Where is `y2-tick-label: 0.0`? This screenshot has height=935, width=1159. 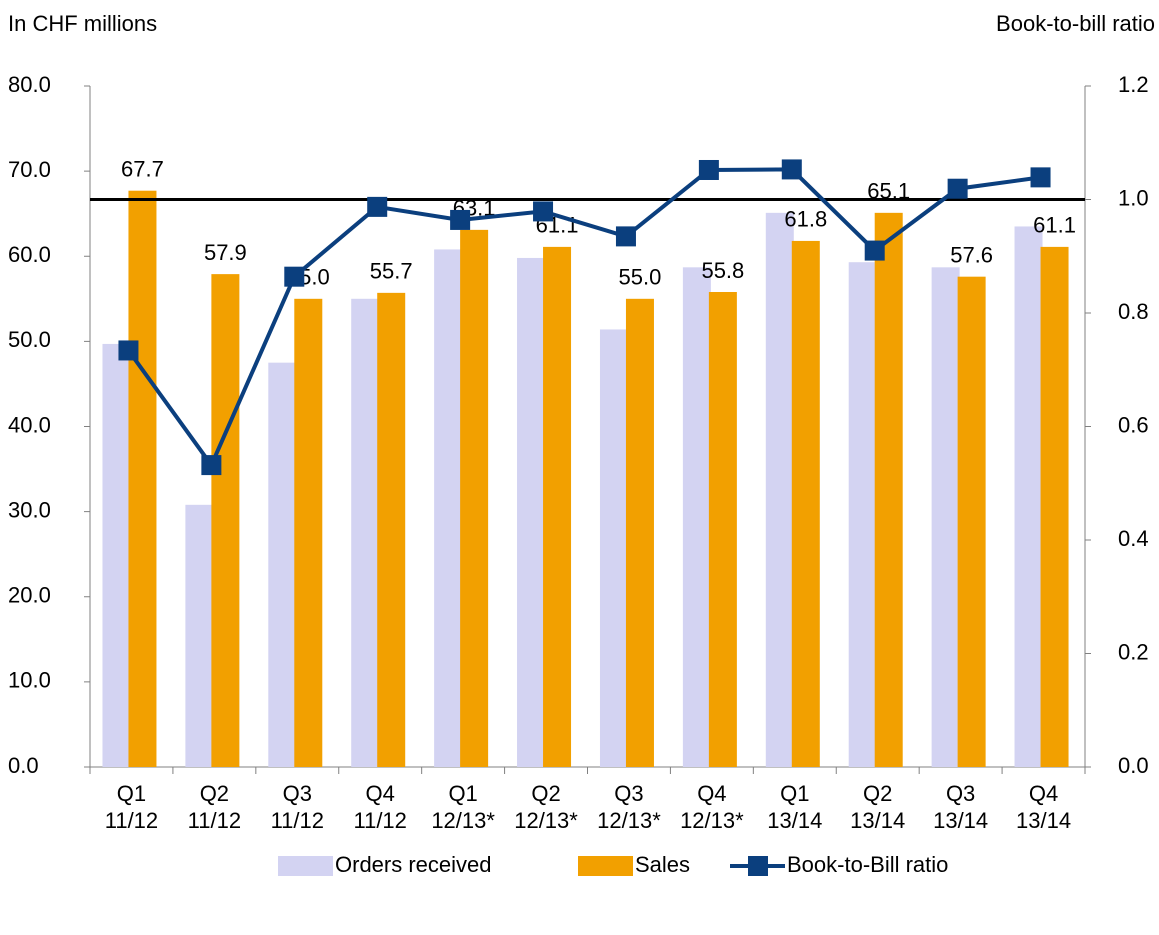 y2-tick-label: 0.0 is located at coordinates (1133, 765).